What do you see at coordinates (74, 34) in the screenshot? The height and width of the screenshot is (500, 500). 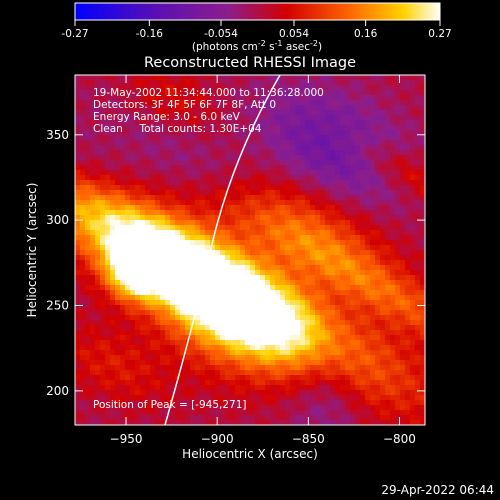 I see `colorbar-tick-label: -0.27` at bounding box center [74, 34].